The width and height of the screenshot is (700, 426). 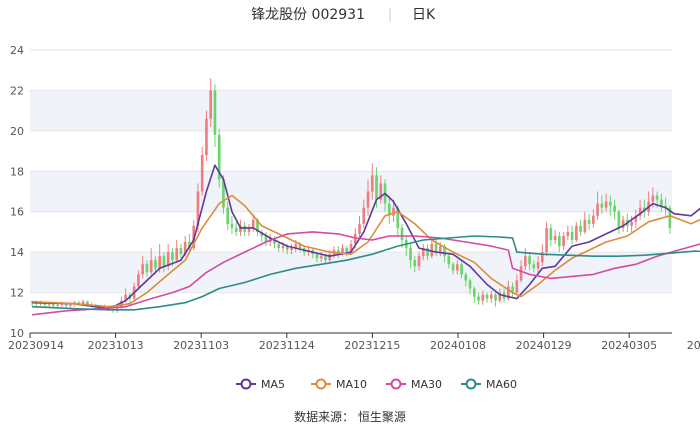 What do you see at coordinates (321, 384) in the screenshot?
I see `legend-marker-icon` at bounding box center [321, 384].